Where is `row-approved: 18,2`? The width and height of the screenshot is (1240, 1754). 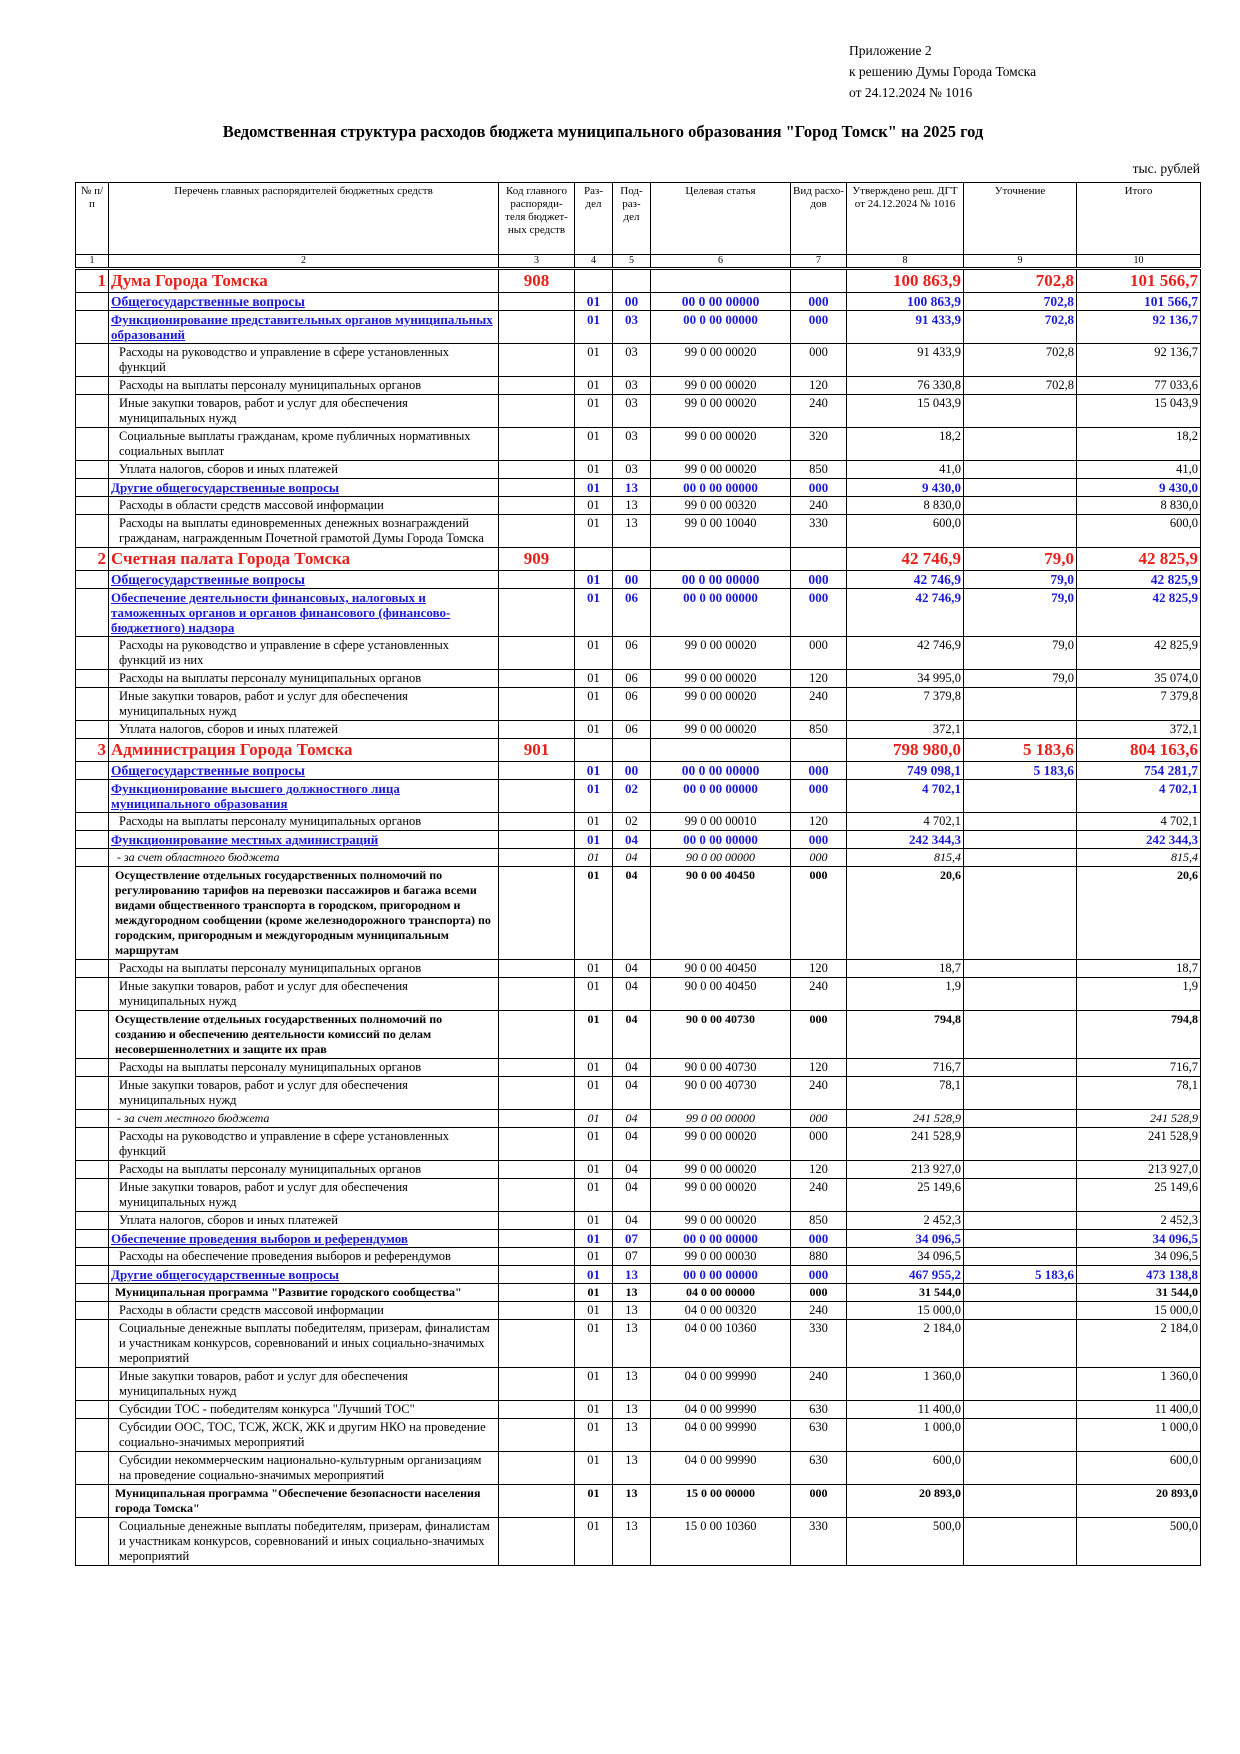
row-approved: 18,2 is located at coordinates (905, 444).